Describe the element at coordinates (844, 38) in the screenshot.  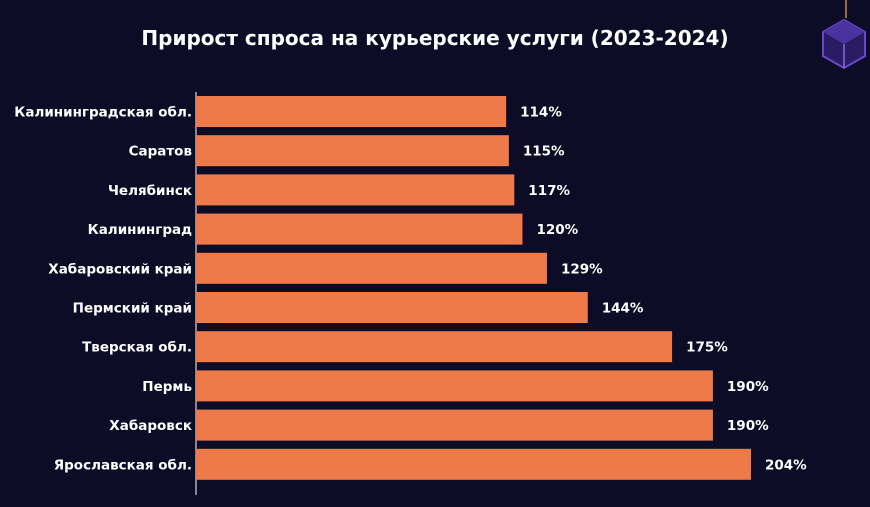
I see `cube-logo-icon` at that location.